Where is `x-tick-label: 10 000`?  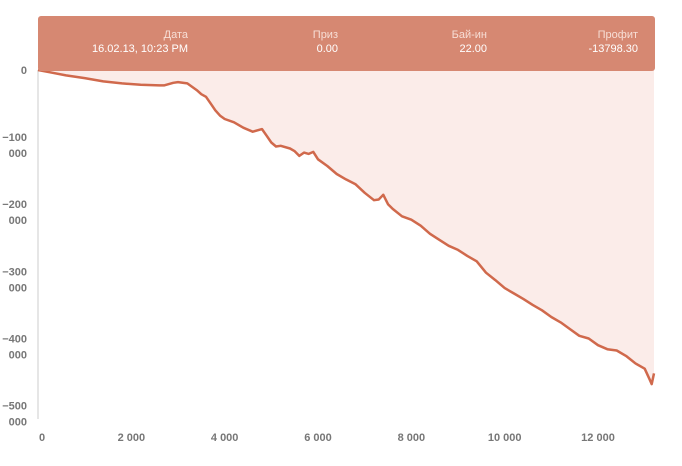
x-tick-label: 10 000 is located at coordinates (505, 438).